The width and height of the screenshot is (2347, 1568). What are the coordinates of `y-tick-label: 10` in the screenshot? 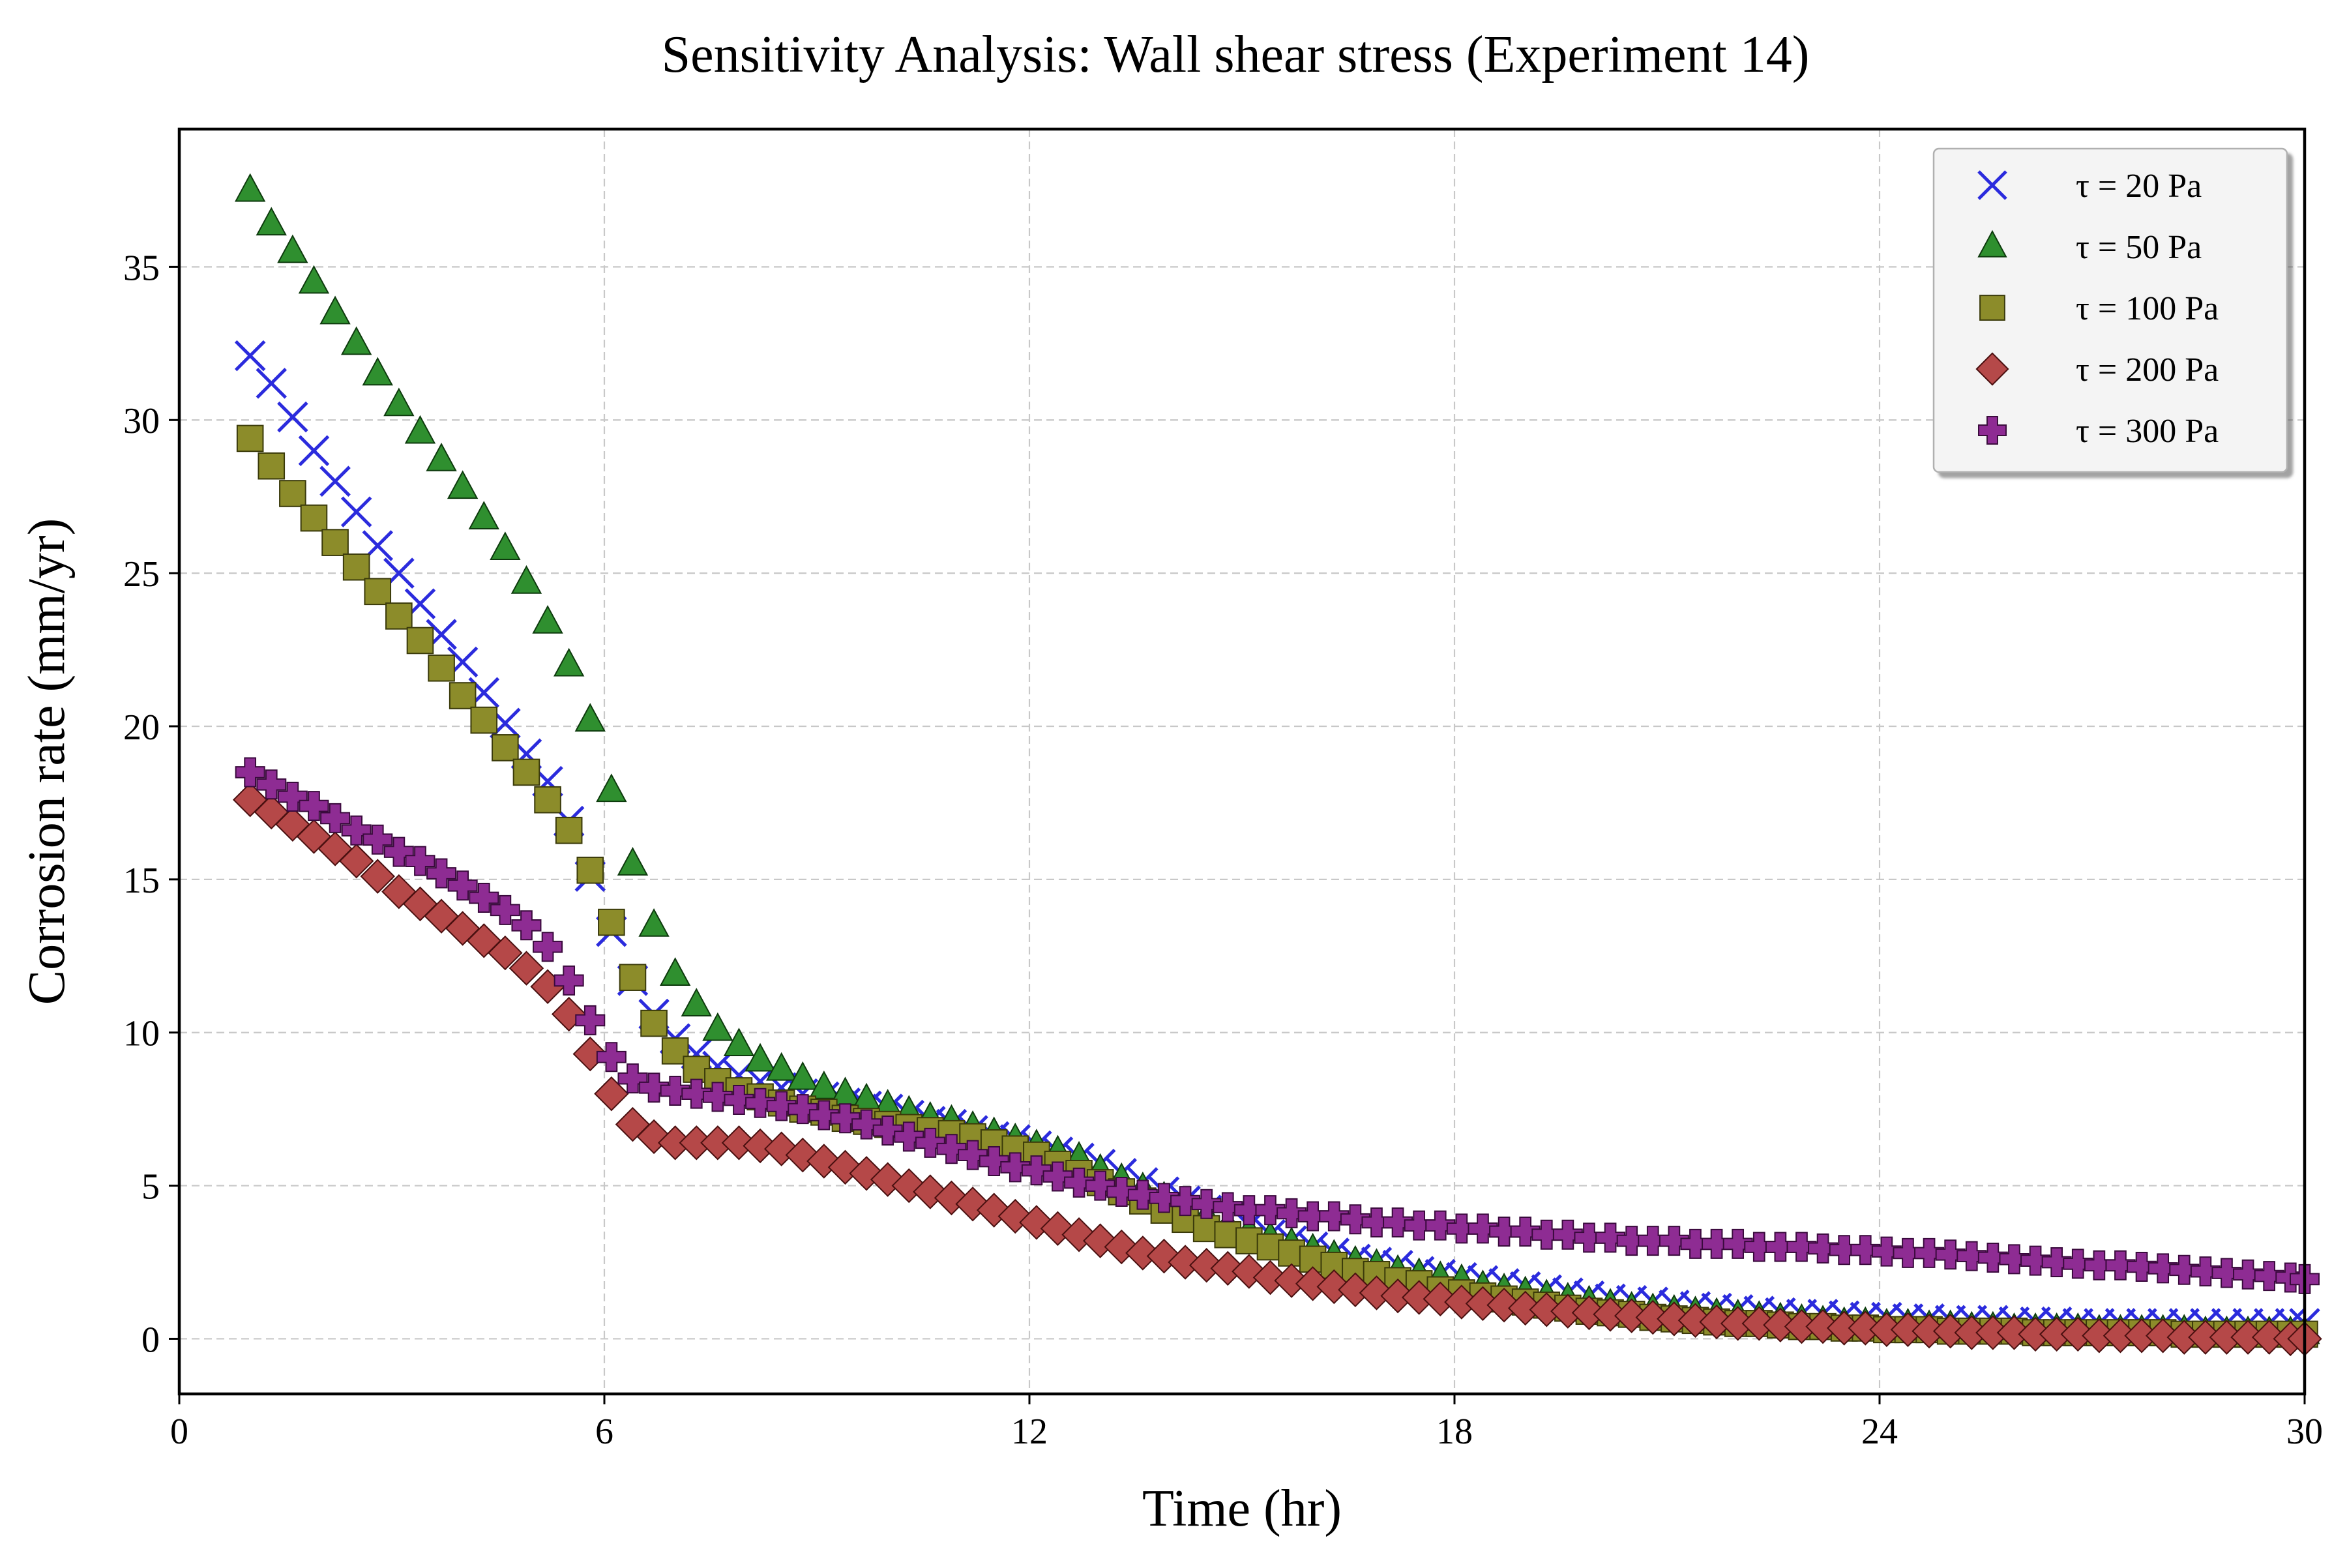 It's located at (141, 1034).